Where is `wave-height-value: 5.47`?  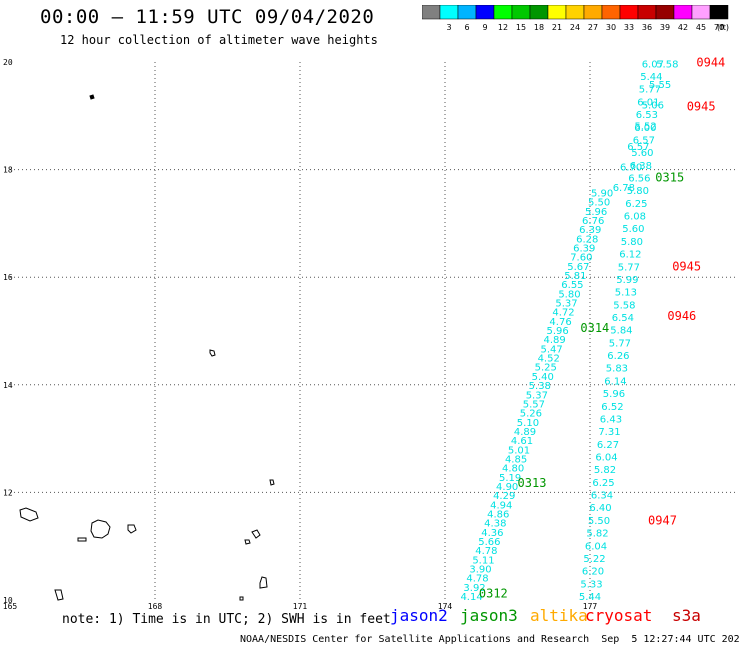 wave-height-value: 5.47 is located at coordinates (552, 349).